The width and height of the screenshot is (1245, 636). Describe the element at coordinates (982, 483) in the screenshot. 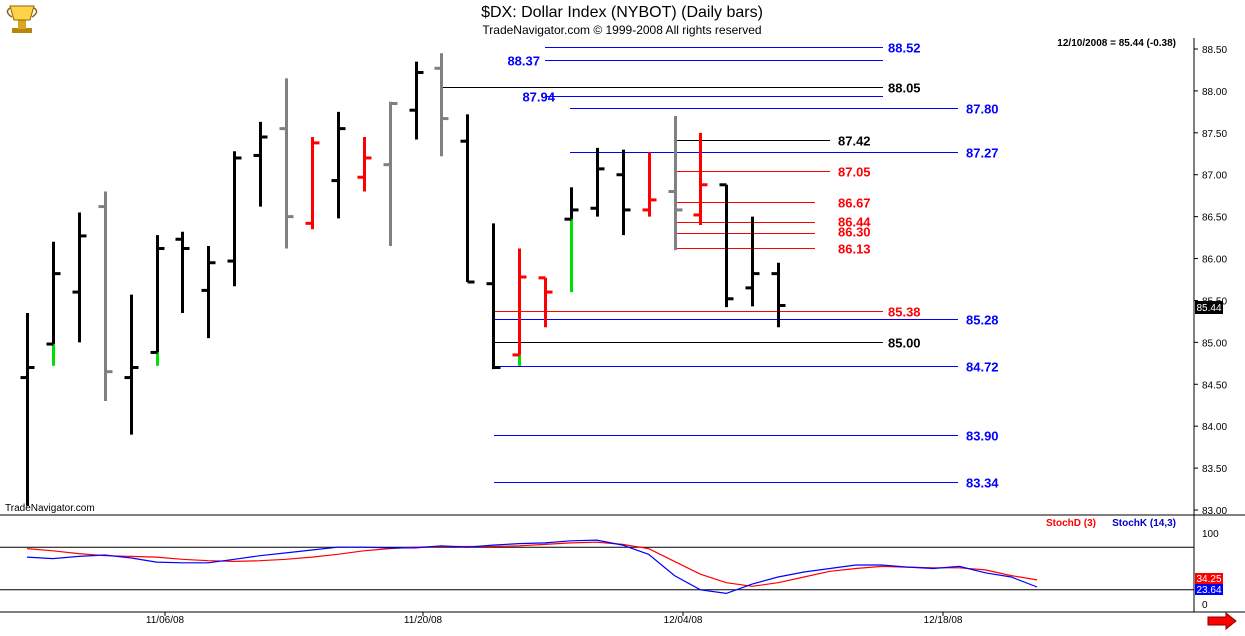

I see `level-label: 83.34` at that location.